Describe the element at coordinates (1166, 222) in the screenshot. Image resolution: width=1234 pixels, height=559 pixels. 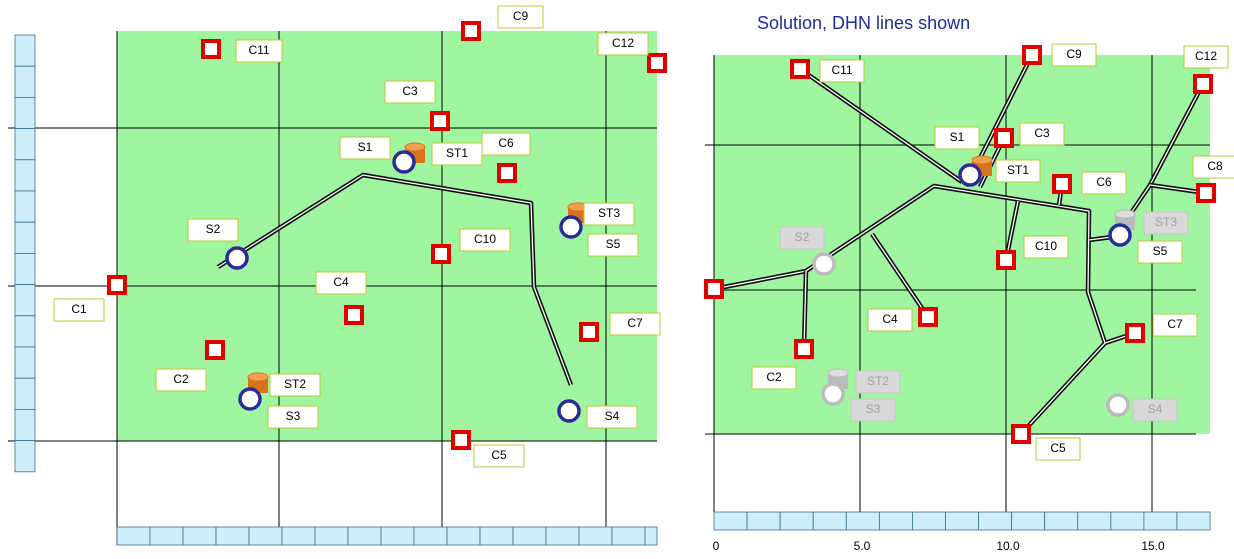
I see `label: ST3` at that location.